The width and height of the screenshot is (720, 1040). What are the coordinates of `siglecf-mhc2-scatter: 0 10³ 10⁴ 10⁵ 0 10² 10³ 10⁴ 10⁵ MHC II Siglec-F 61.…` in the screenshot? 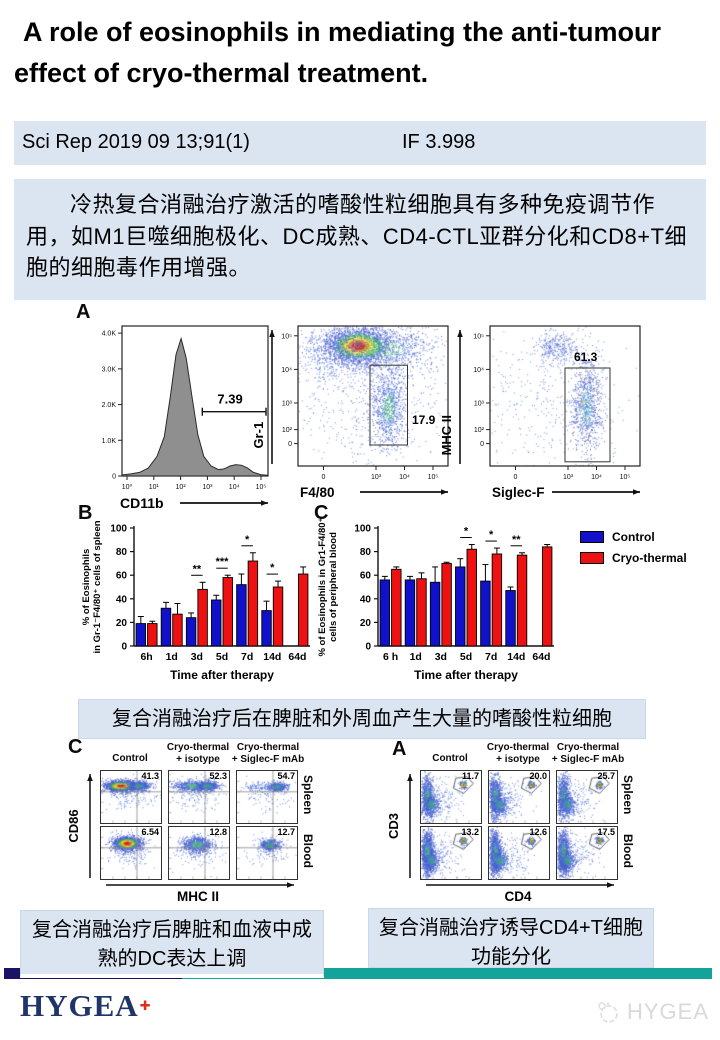 It's located at (543, 412).